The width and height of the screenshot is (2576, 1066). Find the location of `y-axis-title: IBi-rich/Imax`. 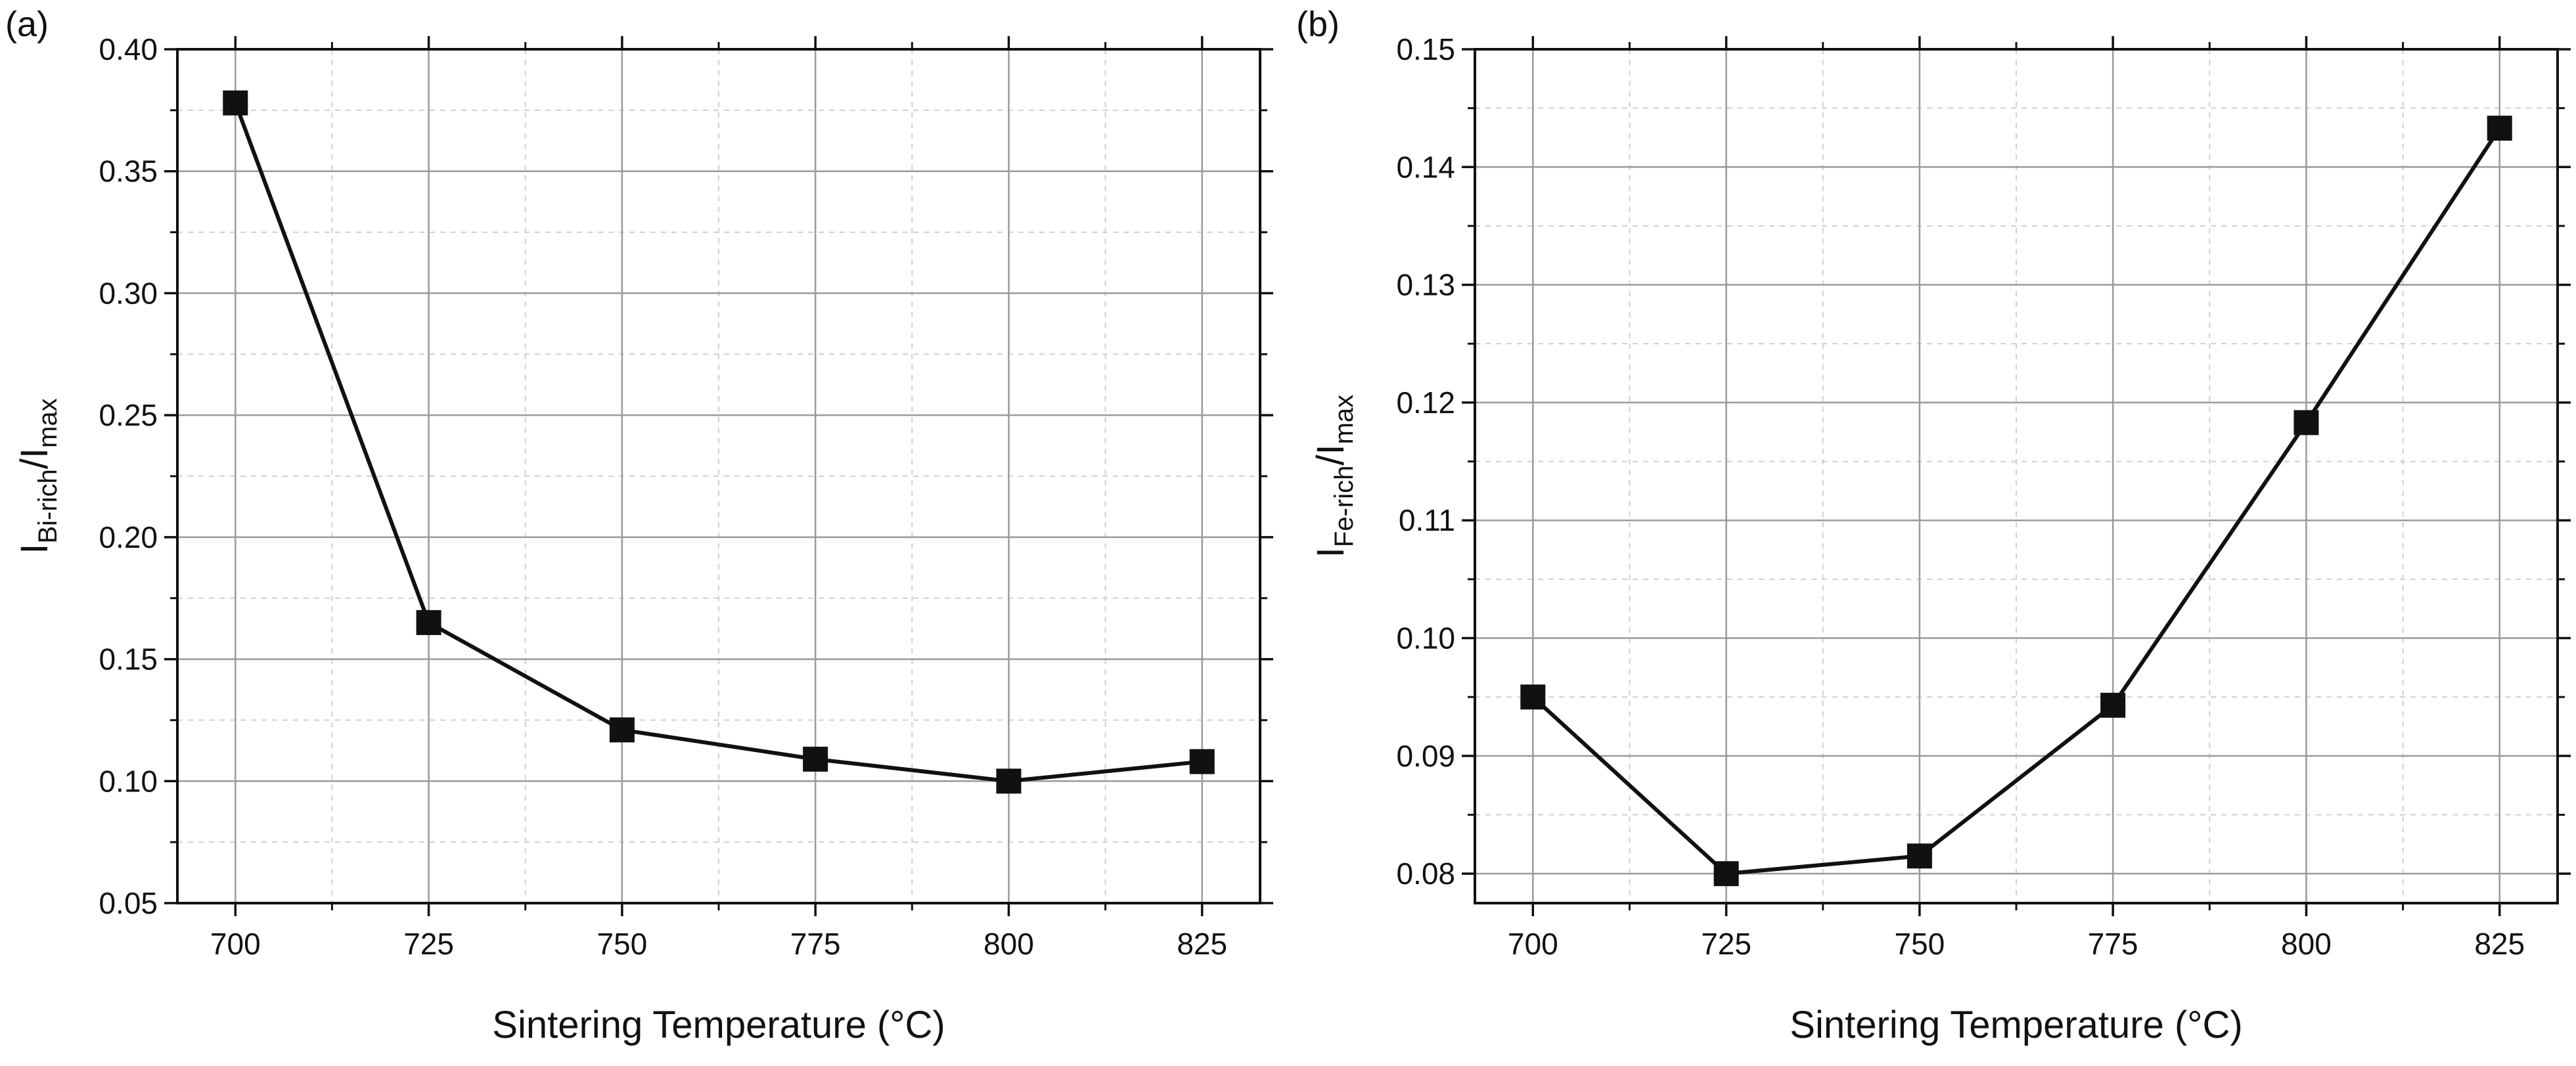

y-axis-title: IBi-rich/Imax is located at coordinates (37, 476).